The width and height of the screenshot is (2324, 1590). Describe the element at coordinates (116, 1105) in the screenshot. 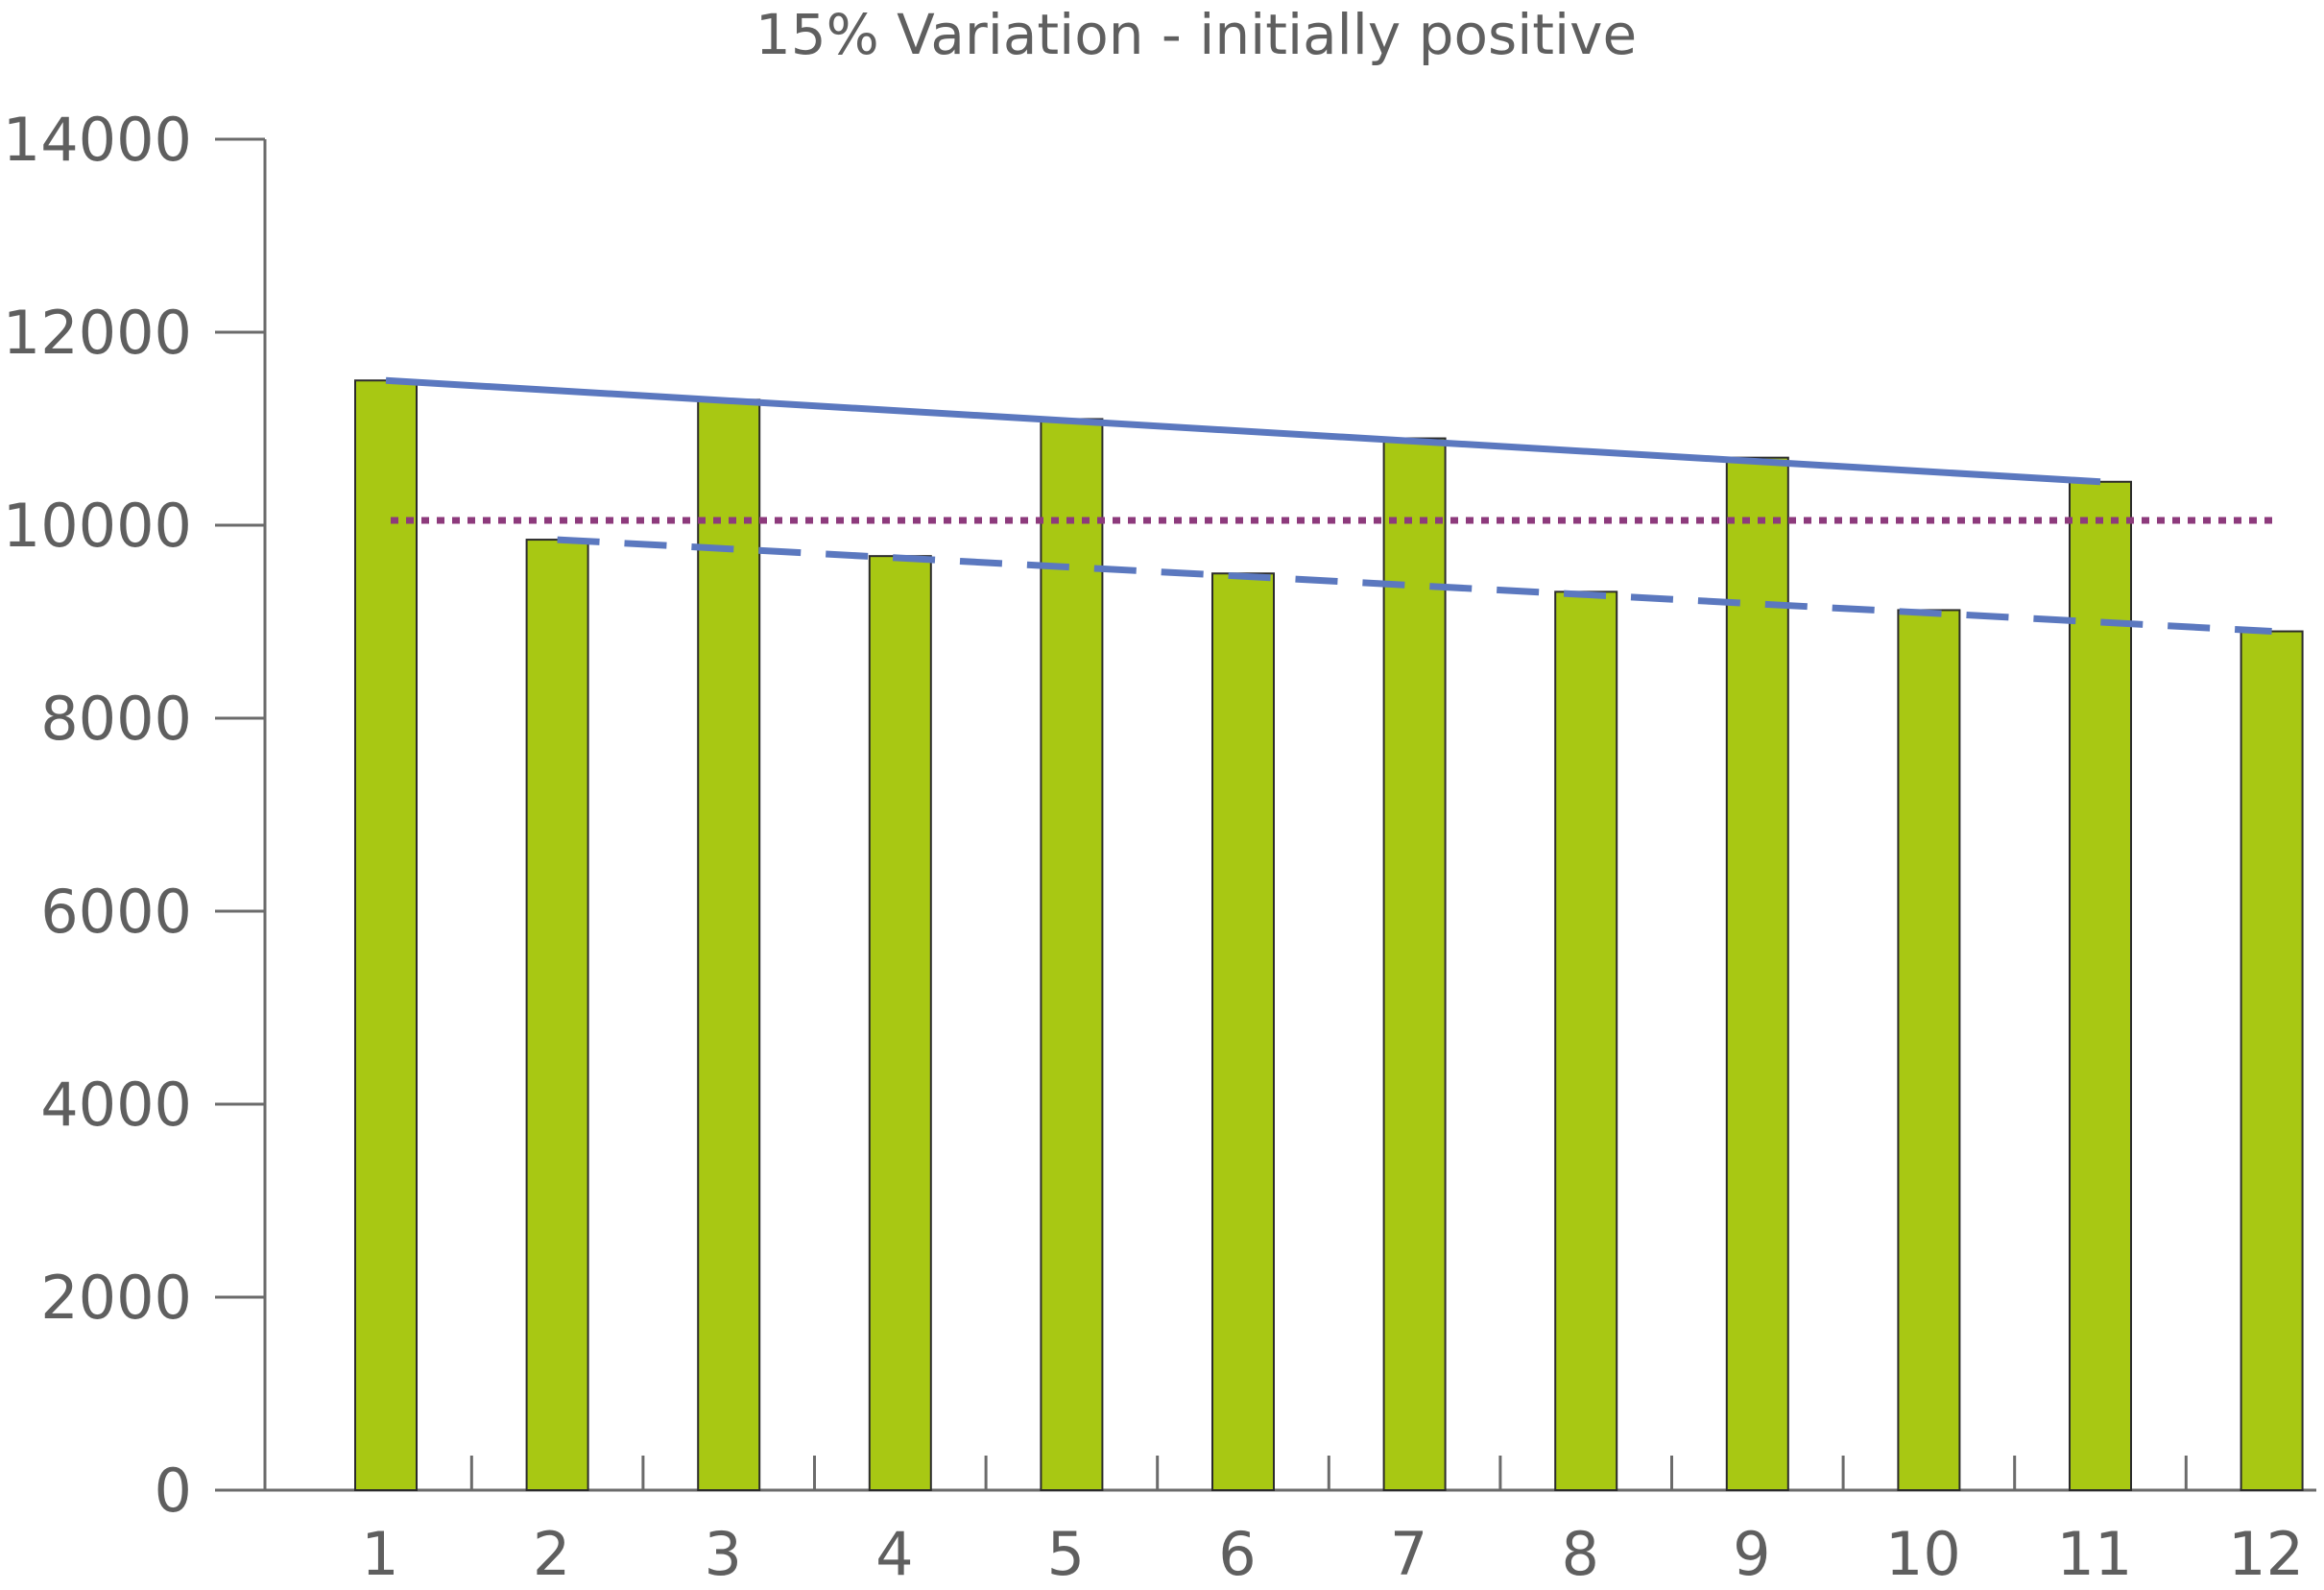

I see `y-tick-label: 4000` at that location.